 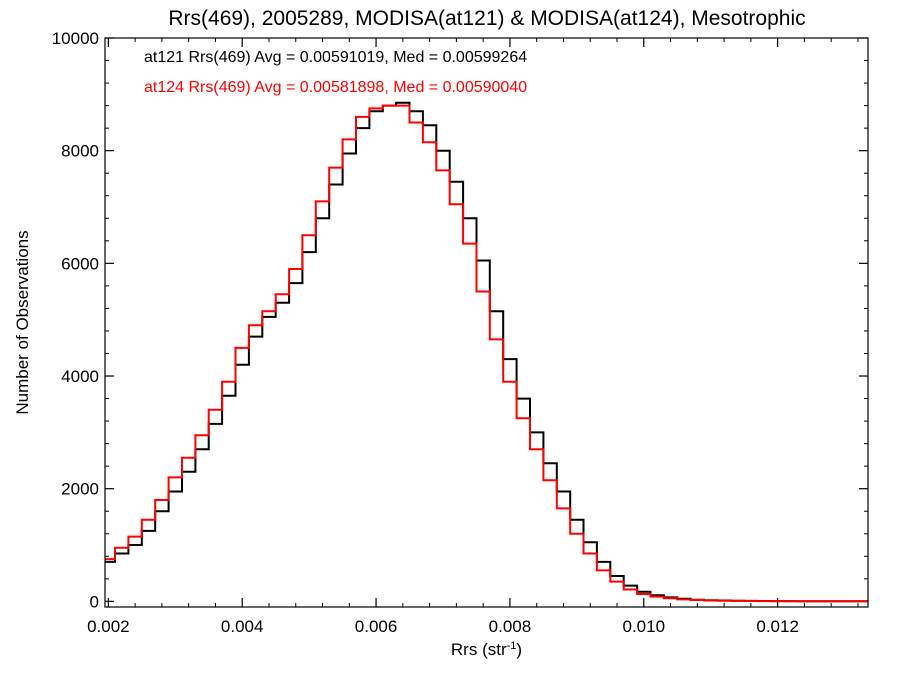 I want to click on x-tick-label: 0.010, so click(x=644, y=626).